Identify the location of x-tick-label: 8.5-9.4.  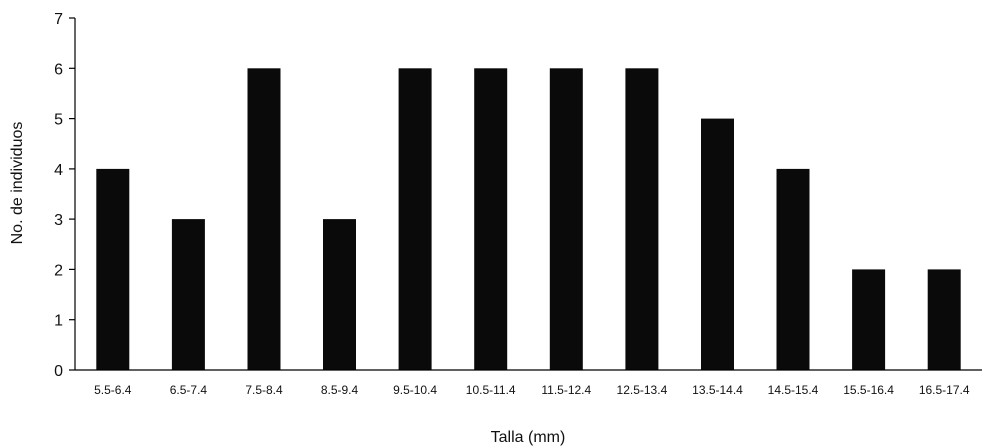
(340, 390).